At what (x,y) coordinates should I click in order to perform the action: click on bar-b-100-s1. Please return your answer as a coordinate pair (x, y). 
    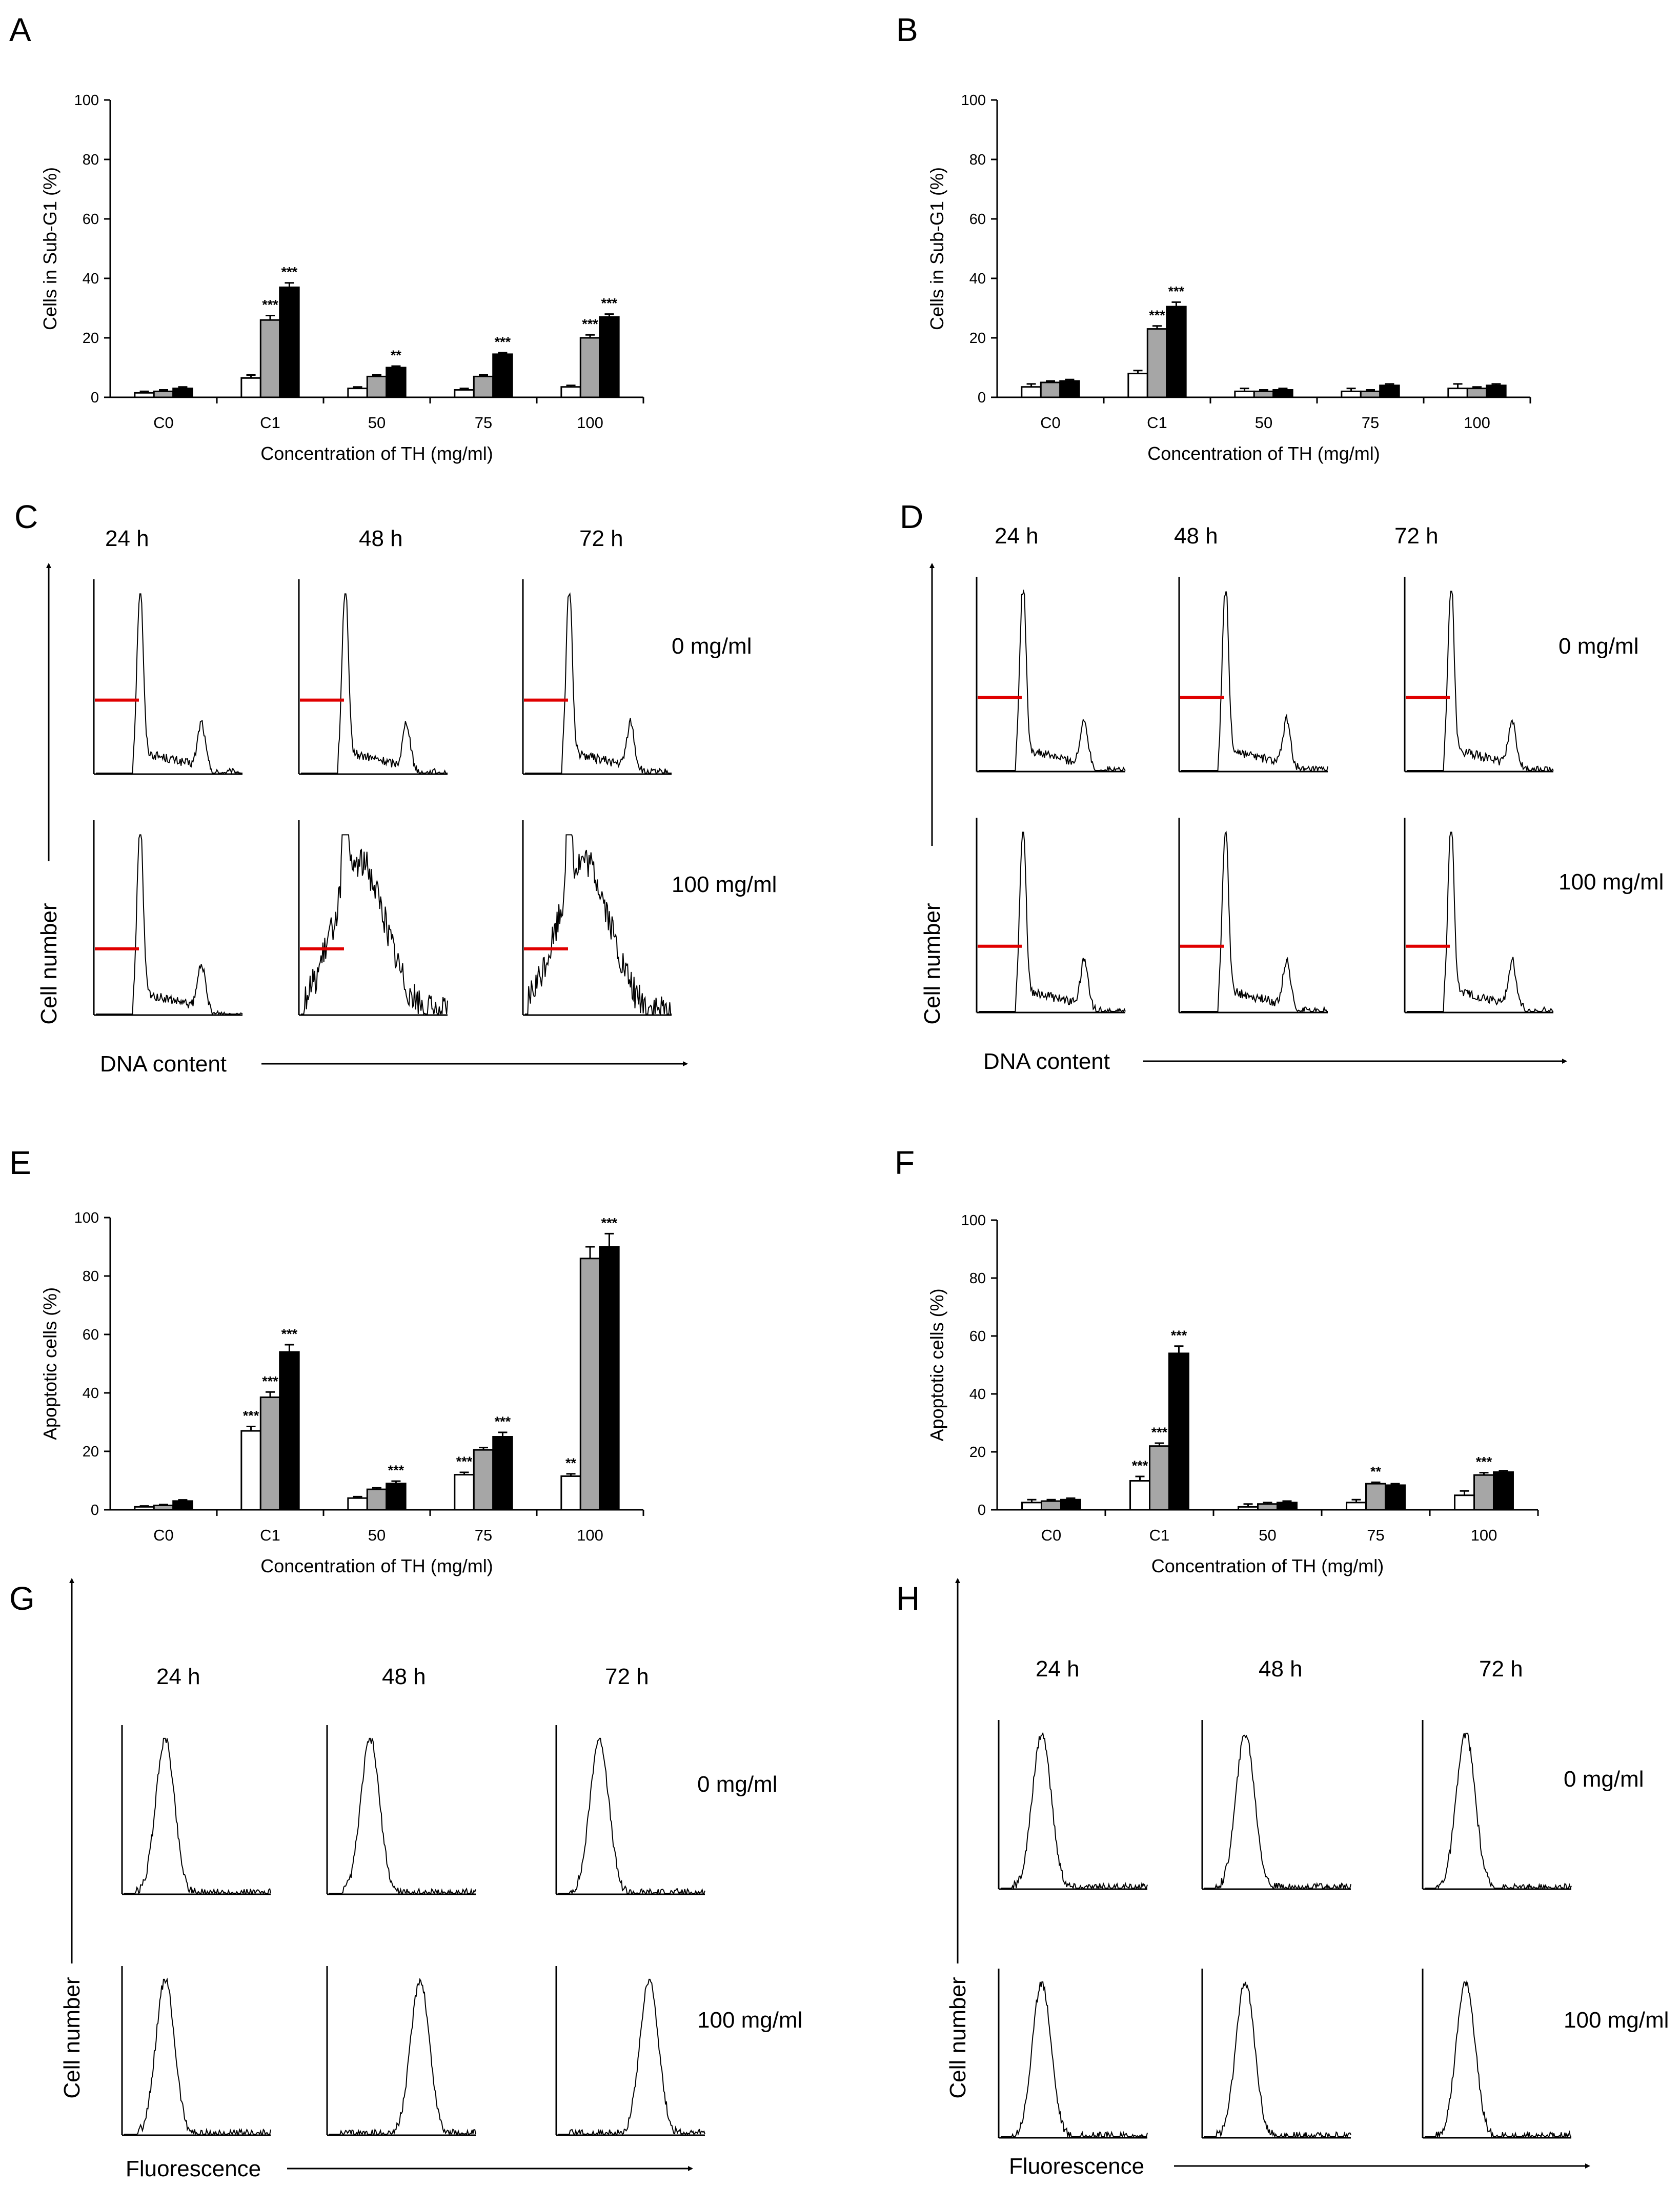
    Looking at the image, I should click on (1477, 393).